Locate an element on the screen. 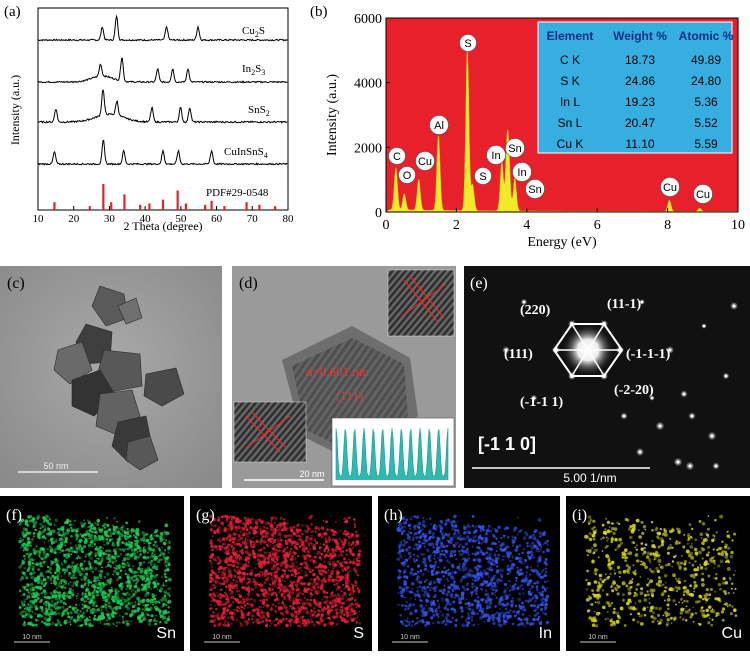 The height and width of the screenshot is (656, 750). peak-label-cu: Cu is located at coordinates (425, 161).